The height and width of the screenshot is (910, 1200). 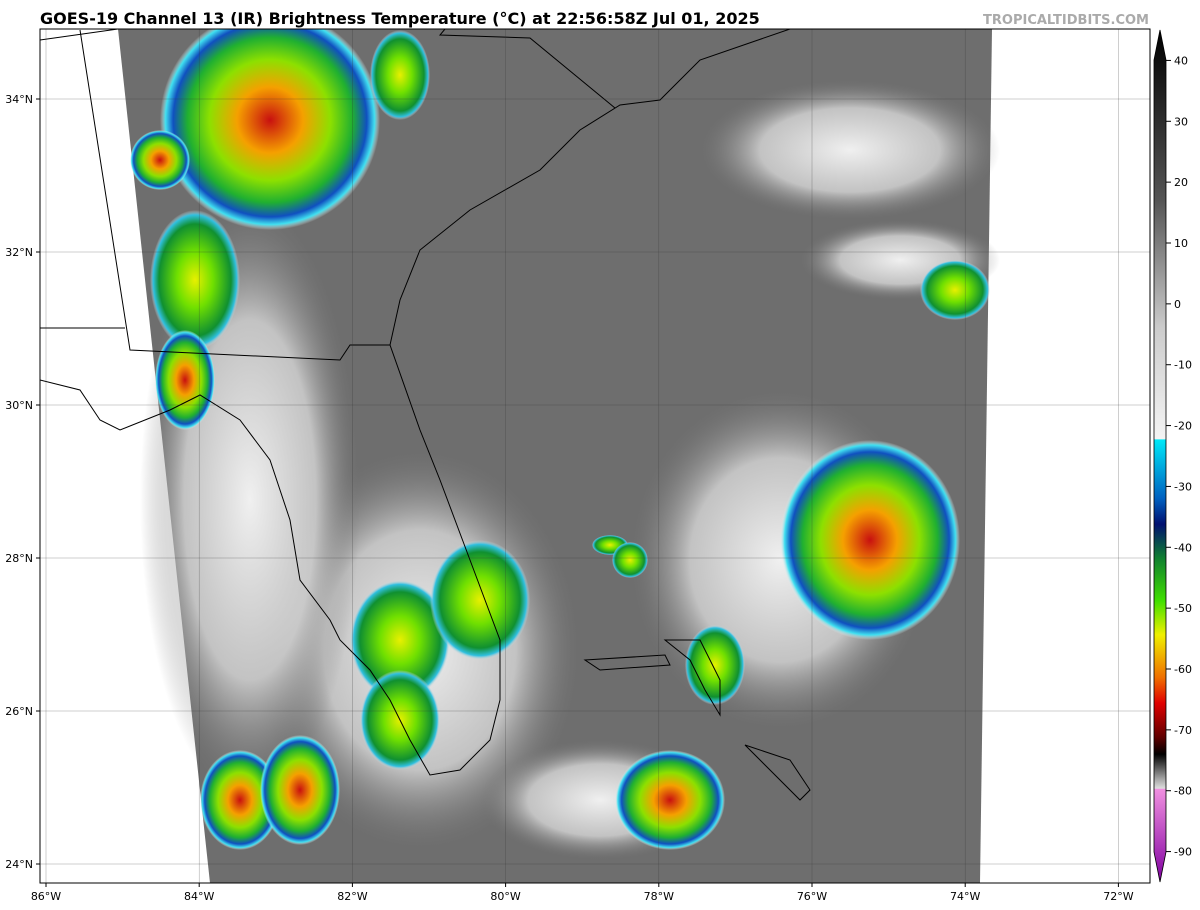 What do you see at coordinates (1183, 547) in the screenshot?
I see `colorbar-label: -40` at bounding box center [1183, 547].